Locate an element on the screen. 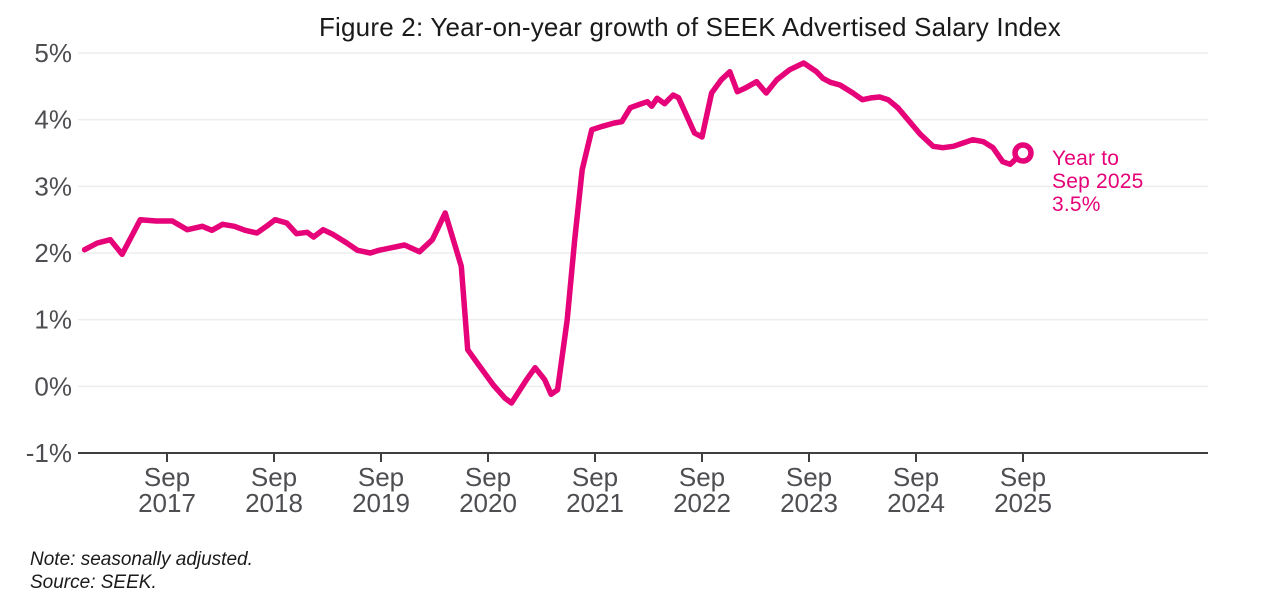  annotation-line-2: Sep 2025 is located at coordinates (1098, 181).